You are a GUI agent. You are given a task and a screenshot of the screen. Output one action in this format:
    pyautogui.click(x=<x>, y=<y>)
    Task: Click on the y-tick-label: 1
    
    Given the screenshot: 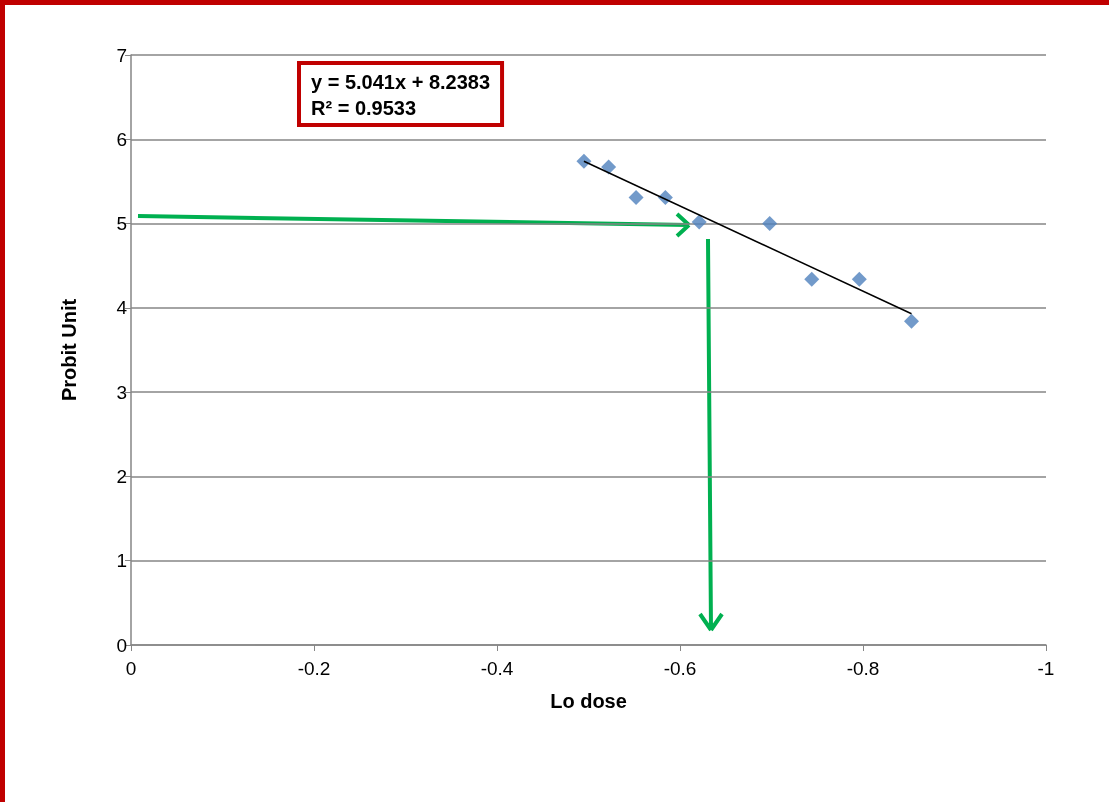 What is the action you would take?
    pyautogui.click(x=121, y=561)
    